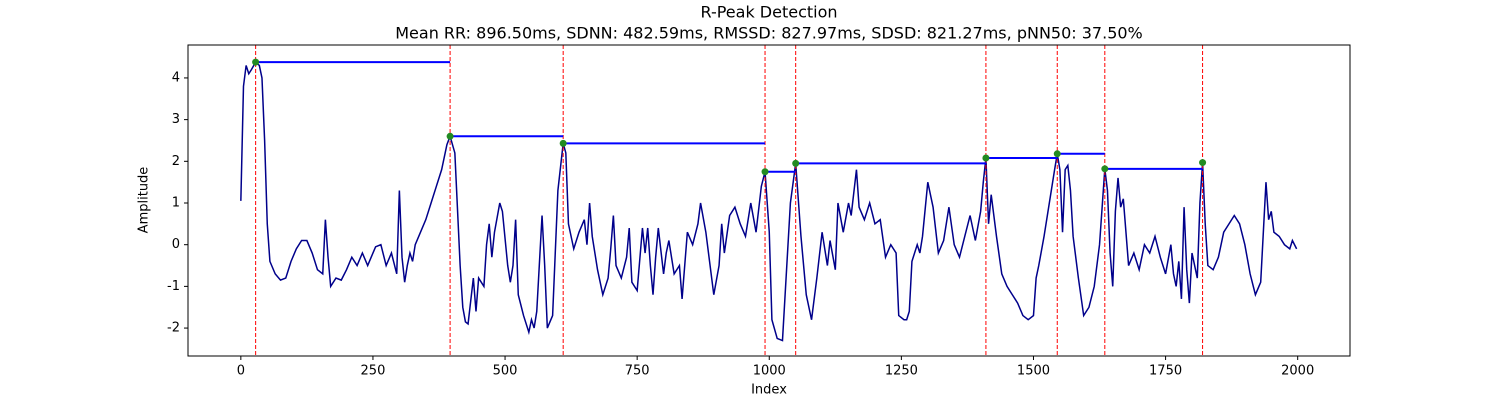 Image resolution: width=1500 pixels, height=400 pixels. Describe the element at coordinates (637, 371) in the screenshot. I see `x-tick-label: 750` at that location.